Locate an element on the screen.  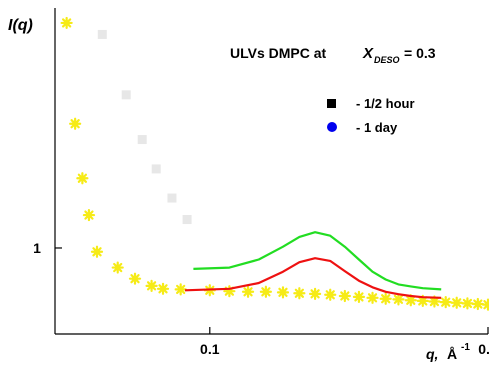
legend: - 1/2 hour - 1 day is located at coordinates (371, 115).